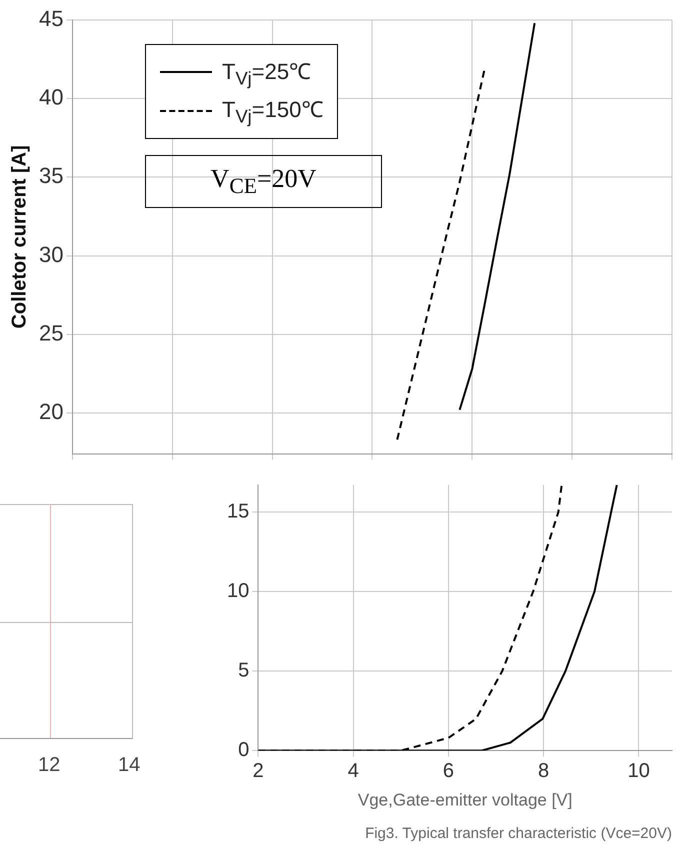 The width and height of the screenshot is (682, 857). Describe the element at coordinates (238, 591) in the screenshot. I see `y-tick-label: 10` at that location.